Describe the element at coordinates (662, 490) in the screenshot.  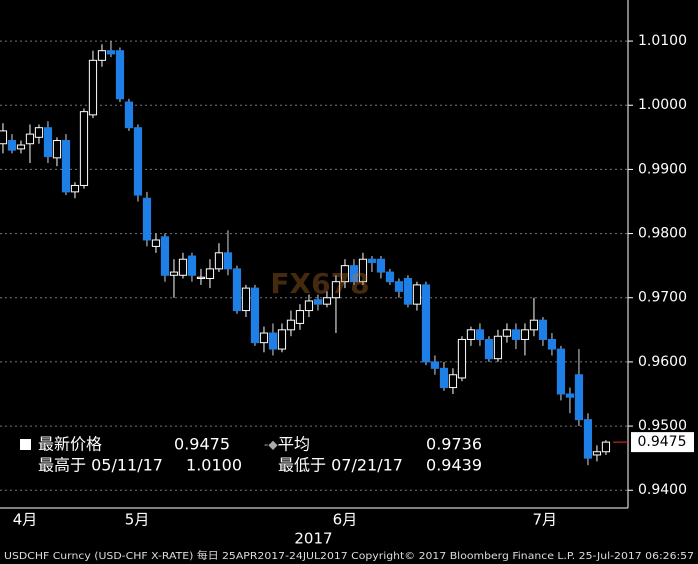
I see `y-tick-label: 0.9400` at that location.